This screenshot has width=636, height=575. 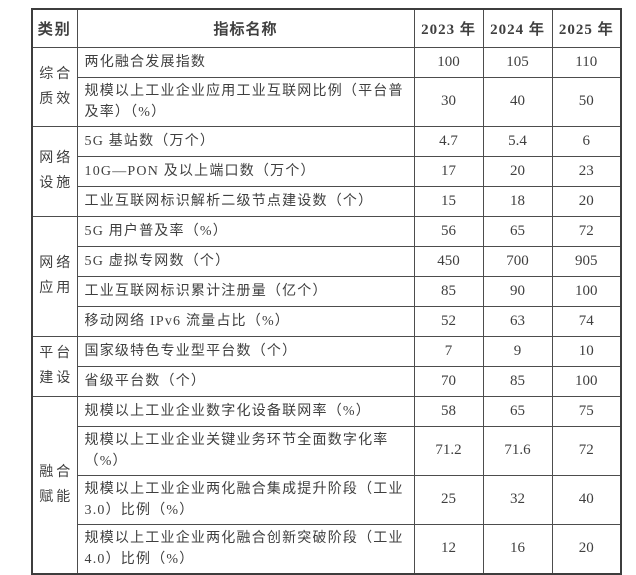 What do you see at coordinates (586, 351) in the screenshot?
I see `value-cell: 10` at bounding box center [586, 351].